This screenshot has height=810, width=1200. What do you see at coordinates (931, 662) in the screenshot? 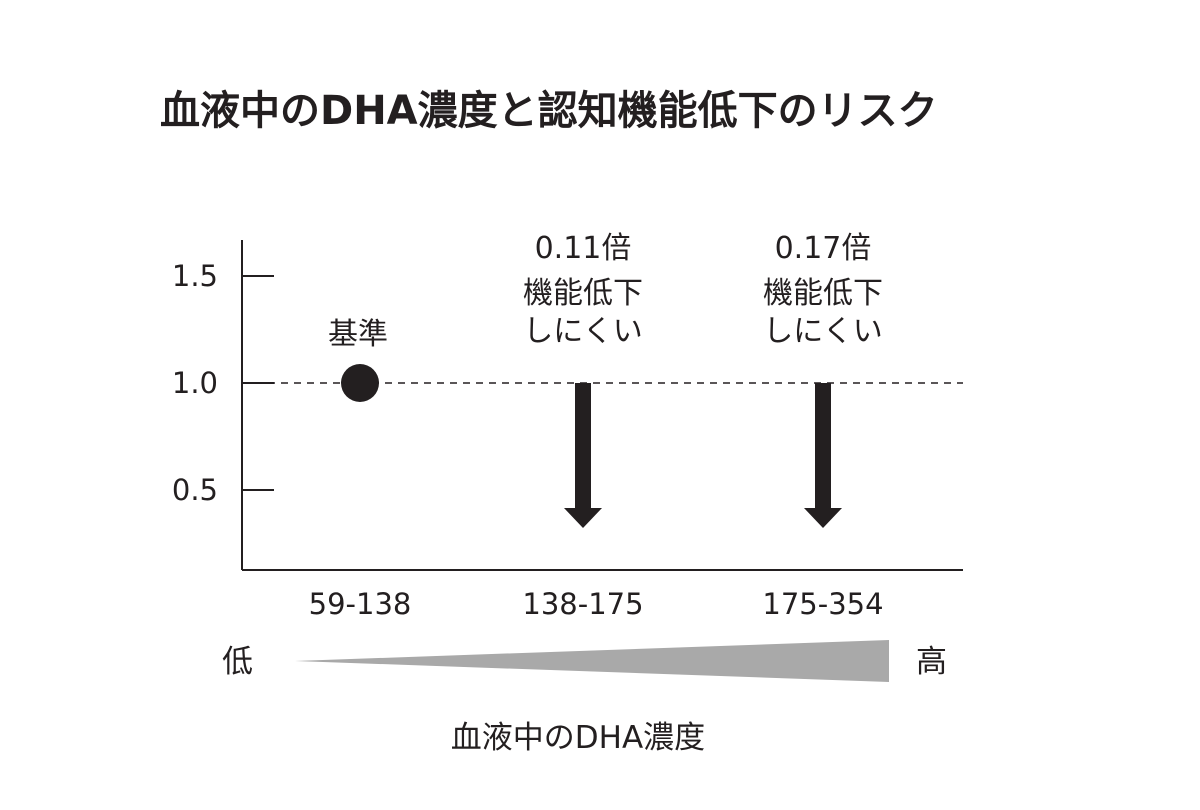
I see `gradient-high-label: 高` at bounding box center [931, 662].